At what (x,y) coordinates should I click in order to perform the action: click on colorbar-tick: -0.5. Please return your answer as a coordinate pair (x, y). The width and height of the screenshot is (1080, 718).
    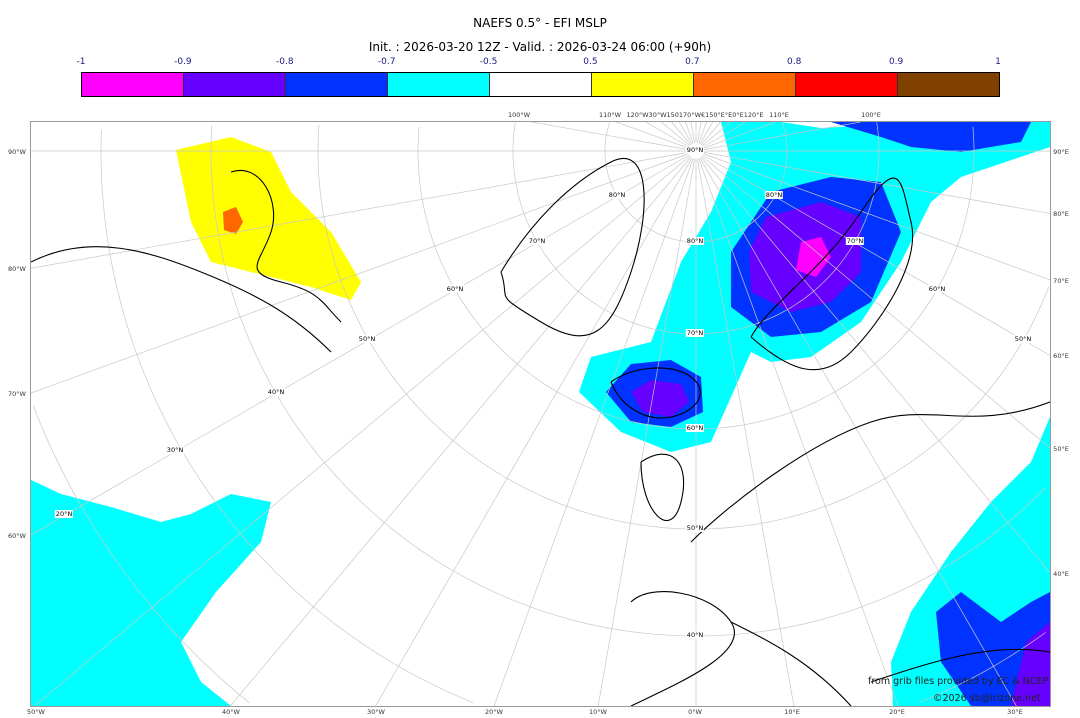
    Looking at the image, I should click on (488, 62).